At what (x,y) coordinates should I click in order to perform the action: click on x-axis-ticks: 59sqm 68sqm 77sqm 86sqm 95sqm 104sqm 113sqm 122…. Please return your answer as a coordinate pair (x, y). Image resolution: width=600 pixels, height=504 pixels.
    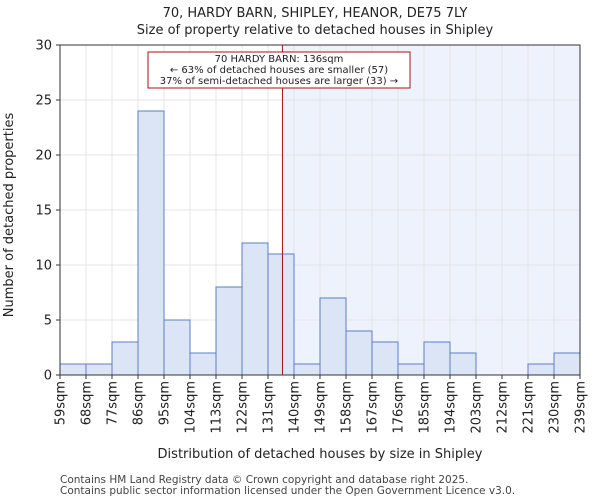
    Looking at the image, I should click on (321, 404).